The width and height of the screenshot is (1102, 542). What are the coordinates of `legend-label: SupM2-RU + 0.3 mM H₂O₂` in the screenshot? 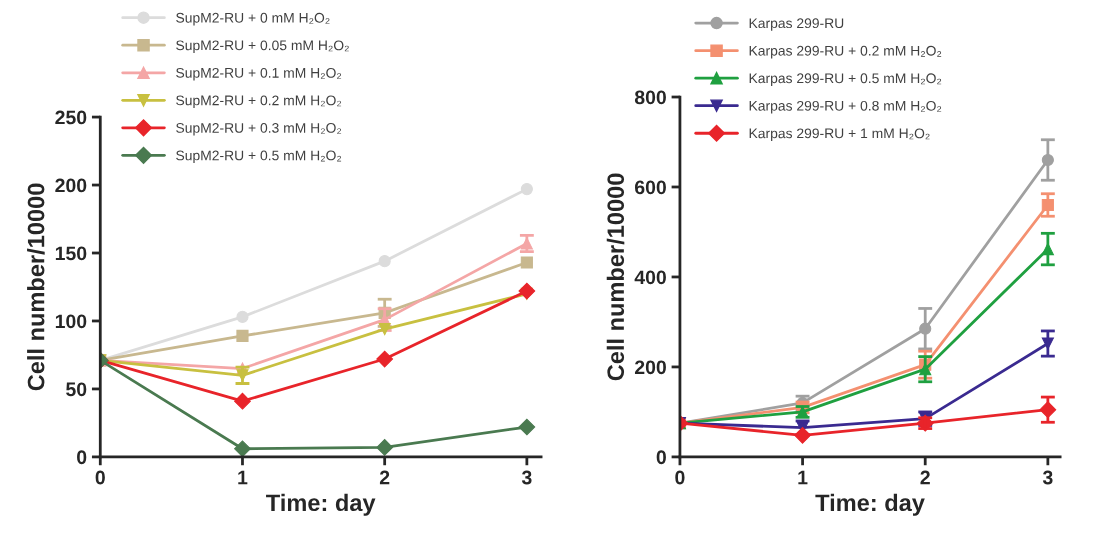 It's located at (259, 129).